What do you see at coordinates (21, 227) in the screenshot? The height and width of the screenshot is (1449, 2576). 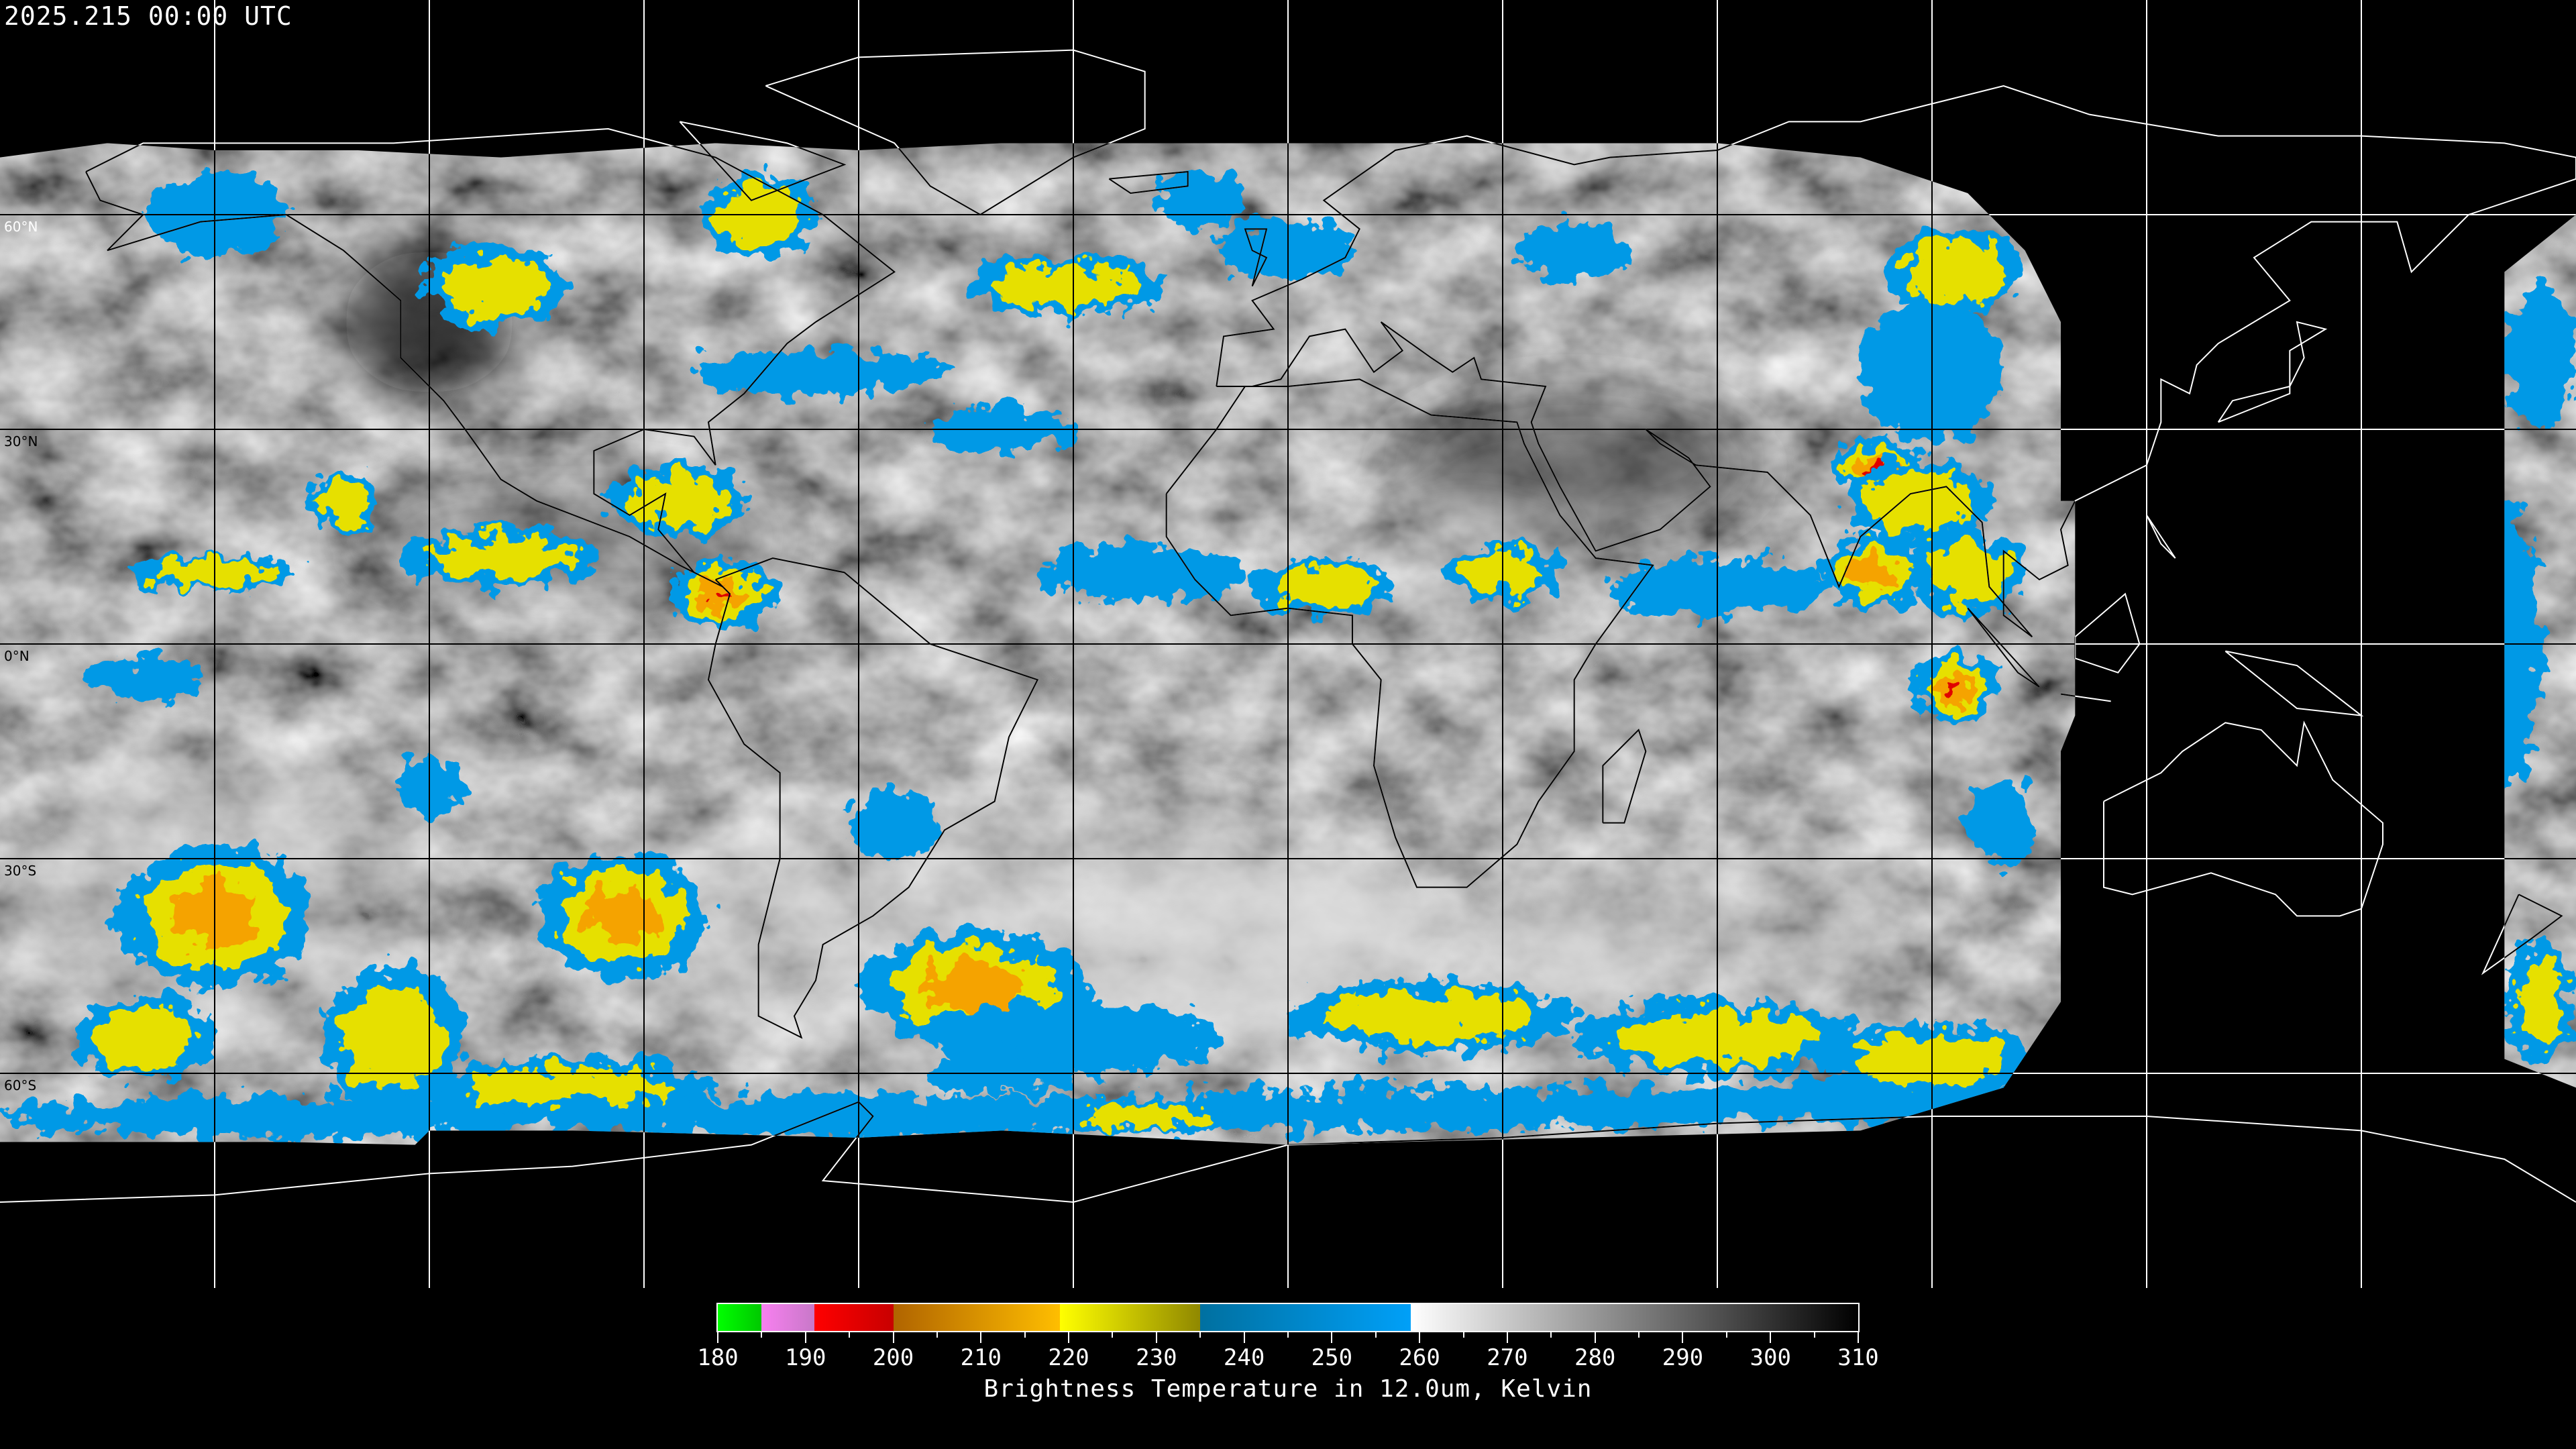 I see `lat-label: 60°N` at bounding box center [21, 227].